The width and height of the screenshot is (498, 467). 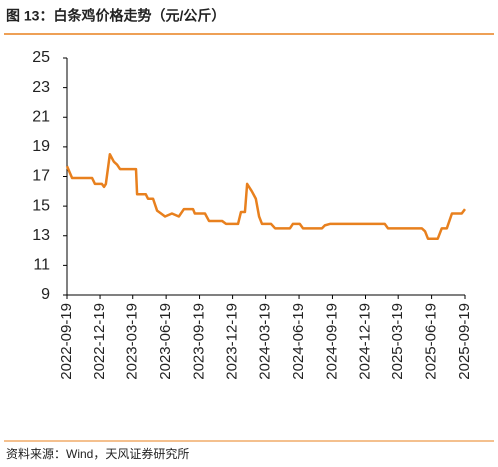 What do you see at coordinates (97, 453) in the screenshot?
I see `source: 资料来源：Wind，天风证券研究所` at bounding box center [97, 453].